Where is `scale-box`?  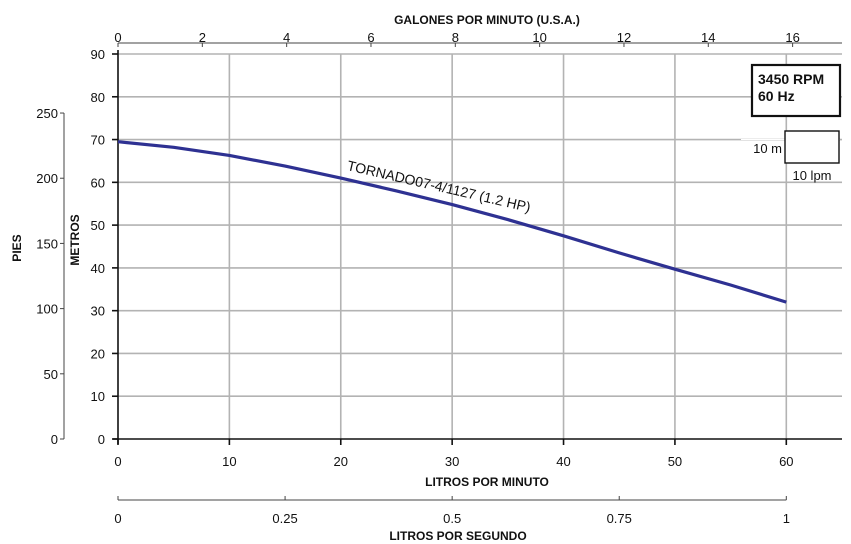 scale-box is located at coordinates (812, 147).